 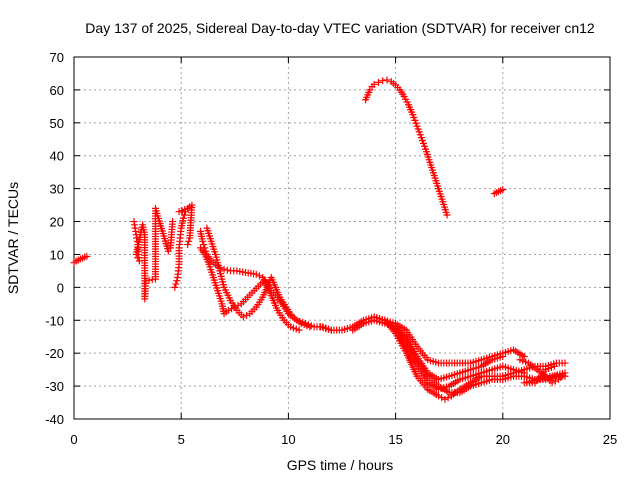 What do you see at coordinates (57, 123) in the screenshot?
I see `y-tick-label: 50` at bounding box center [57, 123].